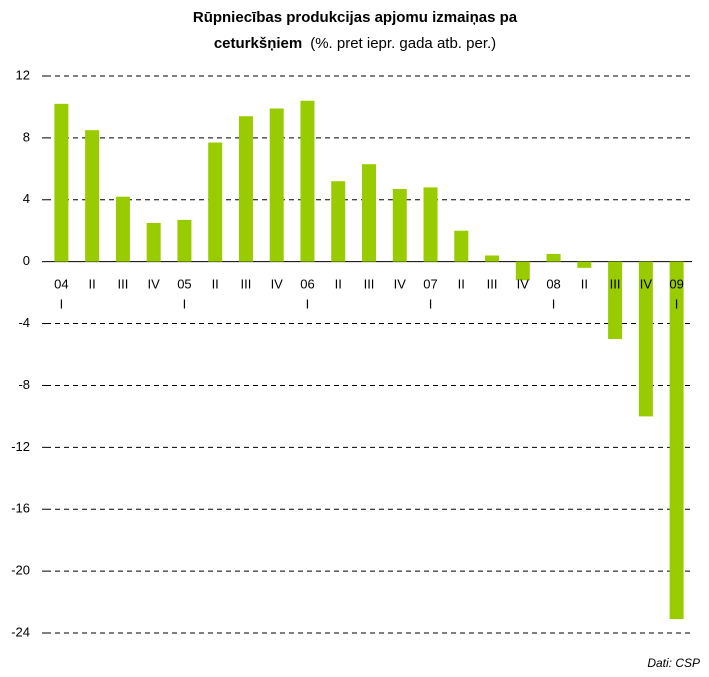 The image size is (709, 677). What do you see at coordinates (430, 283) in the screenshot?
I see `x-tick-label: 07` at bounding box center [430, 283].